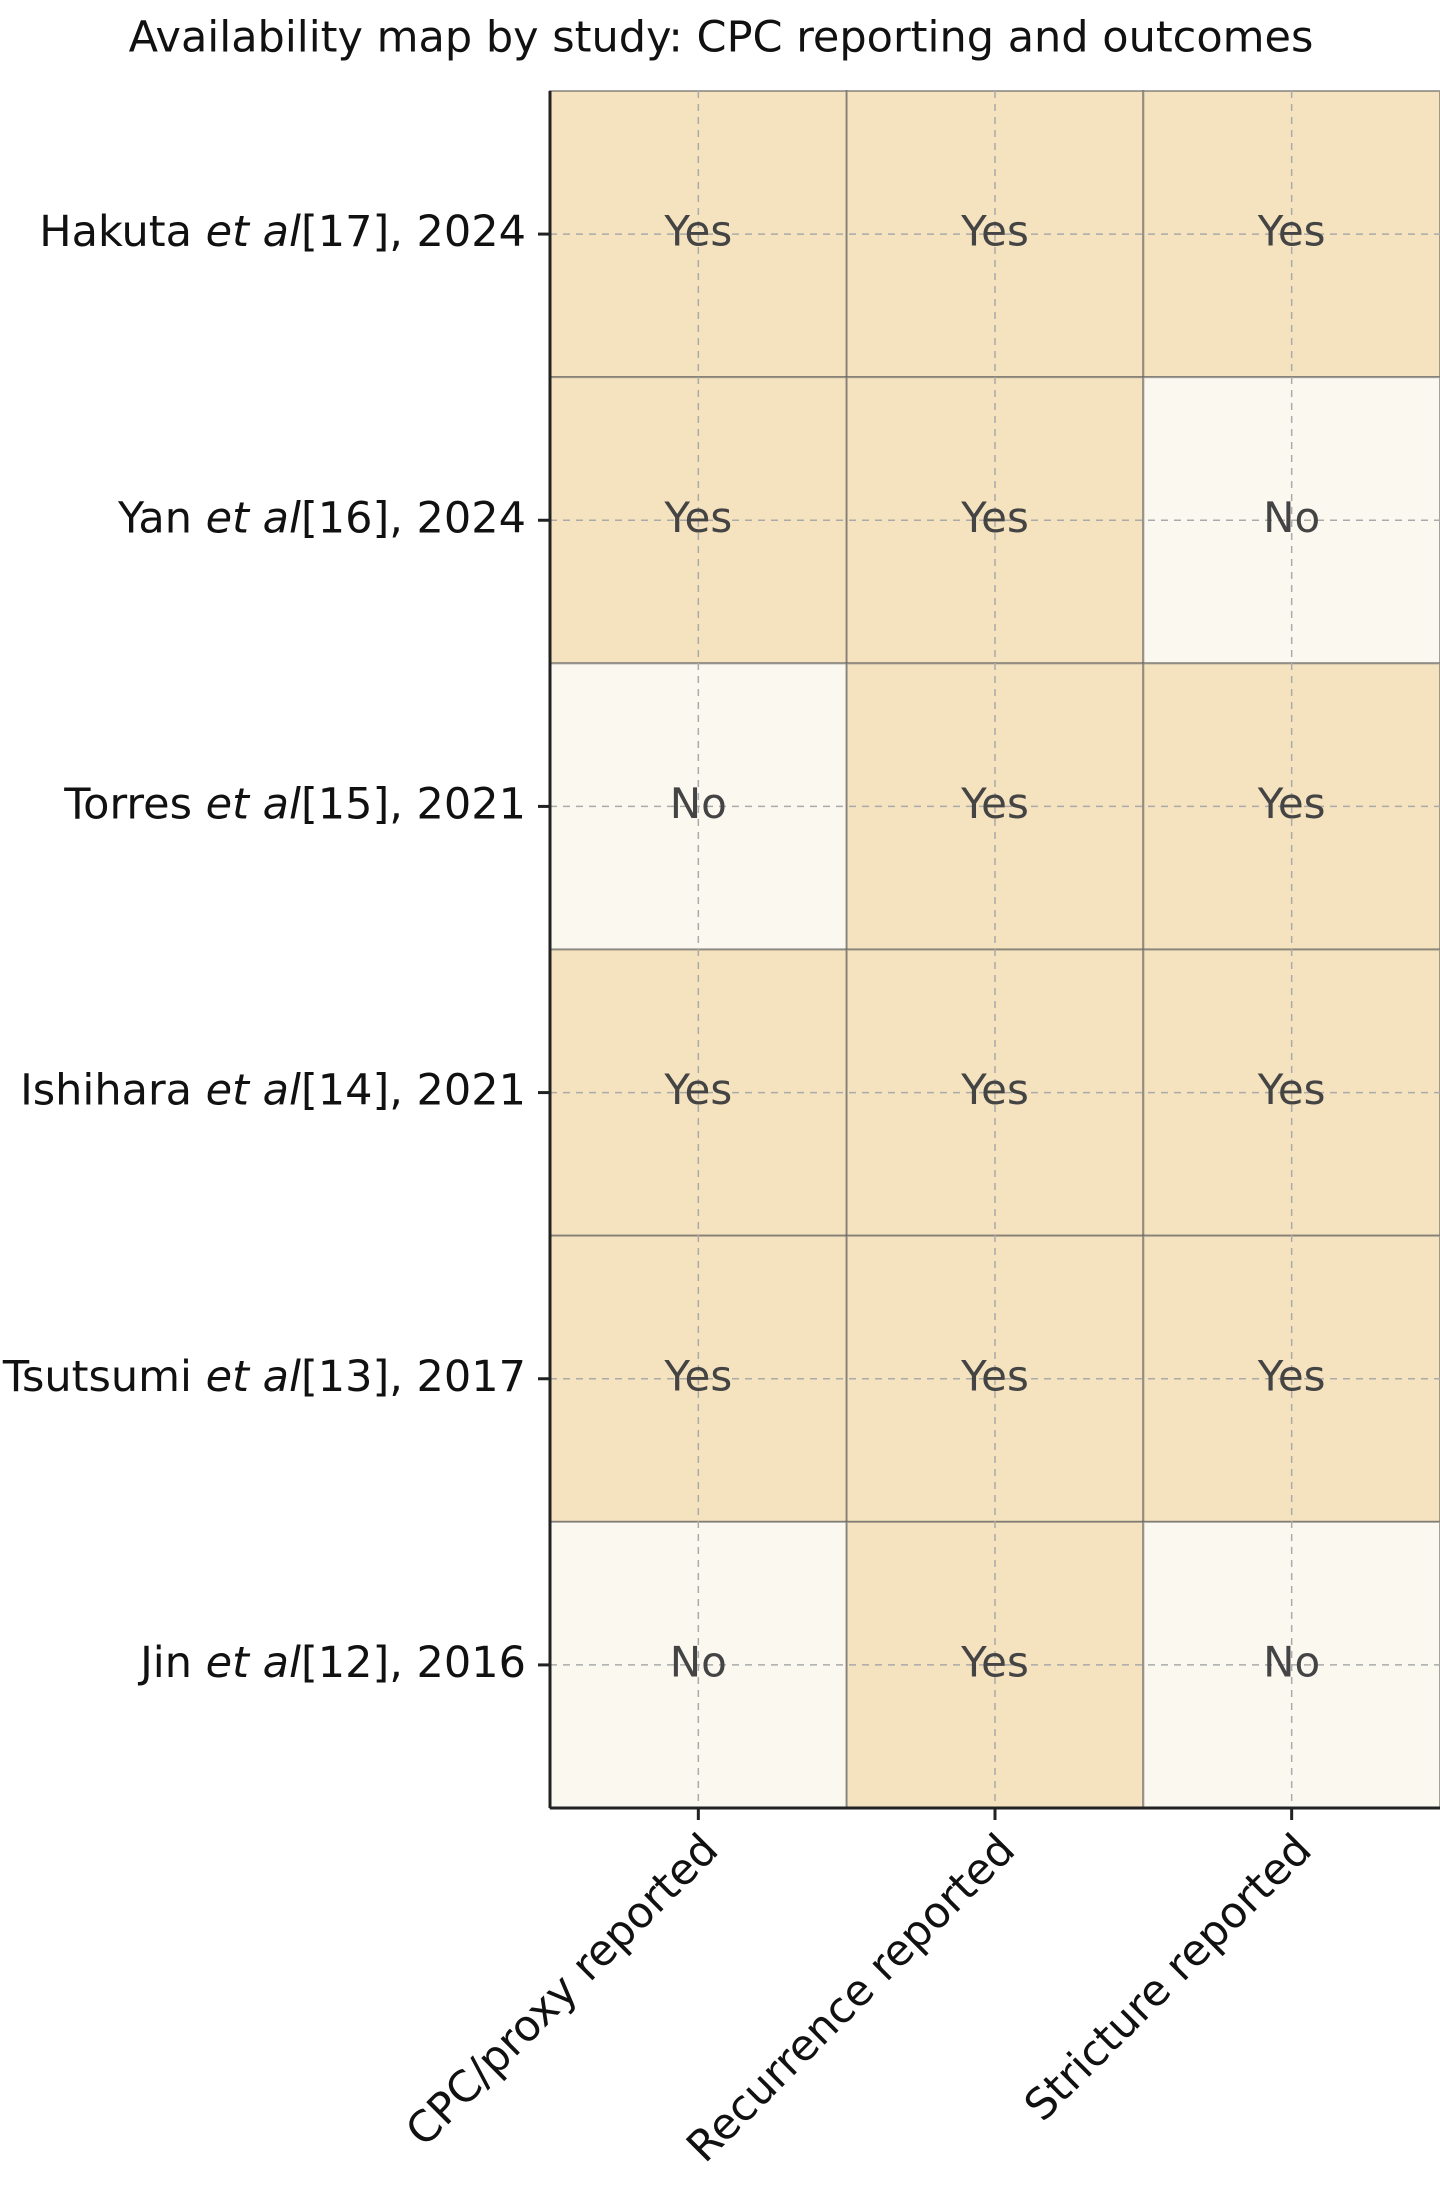  I want to click on label-part: Ishihara, so click(113, 1090).